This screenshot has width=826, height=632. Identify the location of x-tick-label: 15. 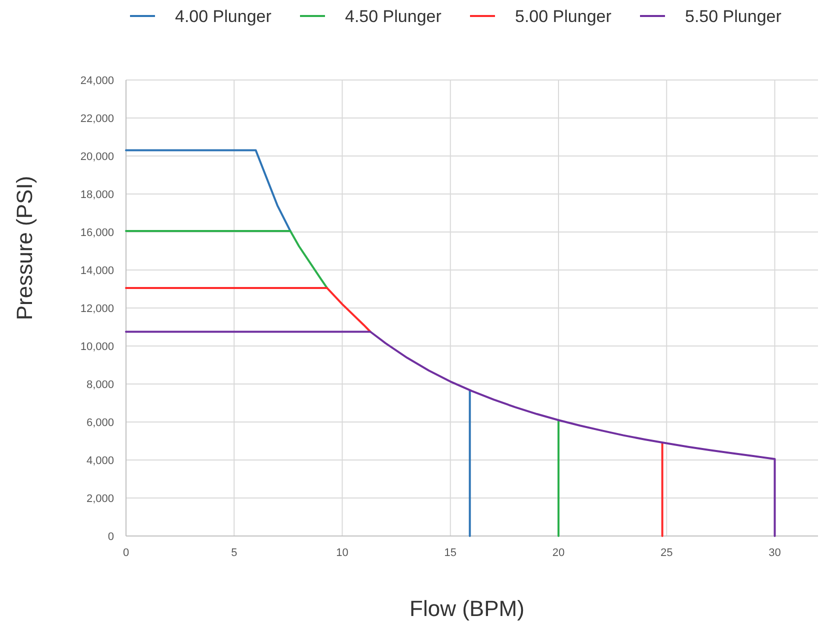
(450, 553).